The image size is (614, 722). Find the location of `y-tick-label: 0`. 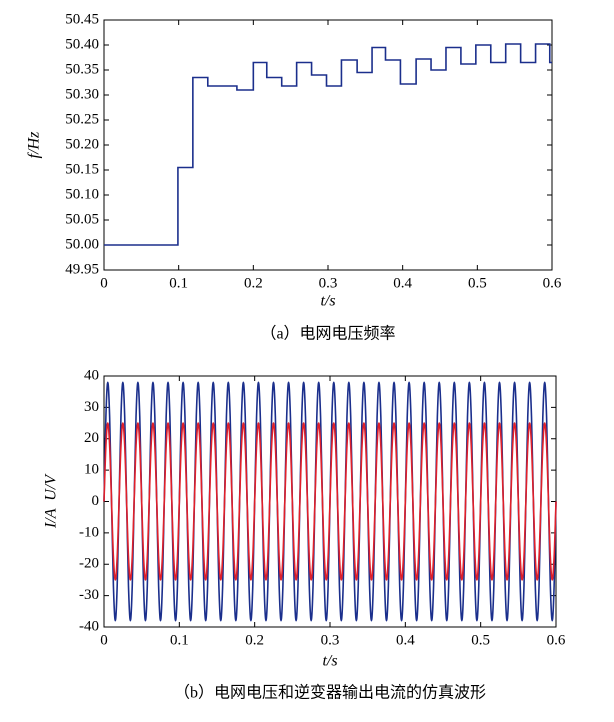

y-tick-label: 0 is located at coordinates (96, 501).